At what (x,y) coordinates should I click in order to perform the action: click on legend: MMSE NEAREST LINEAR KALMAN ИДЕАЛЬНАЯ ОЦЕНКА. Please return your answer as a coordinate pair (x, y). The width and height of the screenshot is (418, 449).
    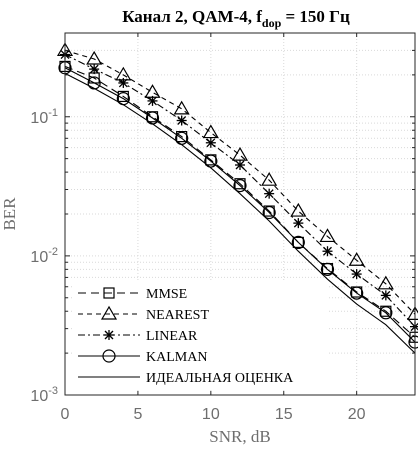
    Looking at the image, I should click on (200, 336).